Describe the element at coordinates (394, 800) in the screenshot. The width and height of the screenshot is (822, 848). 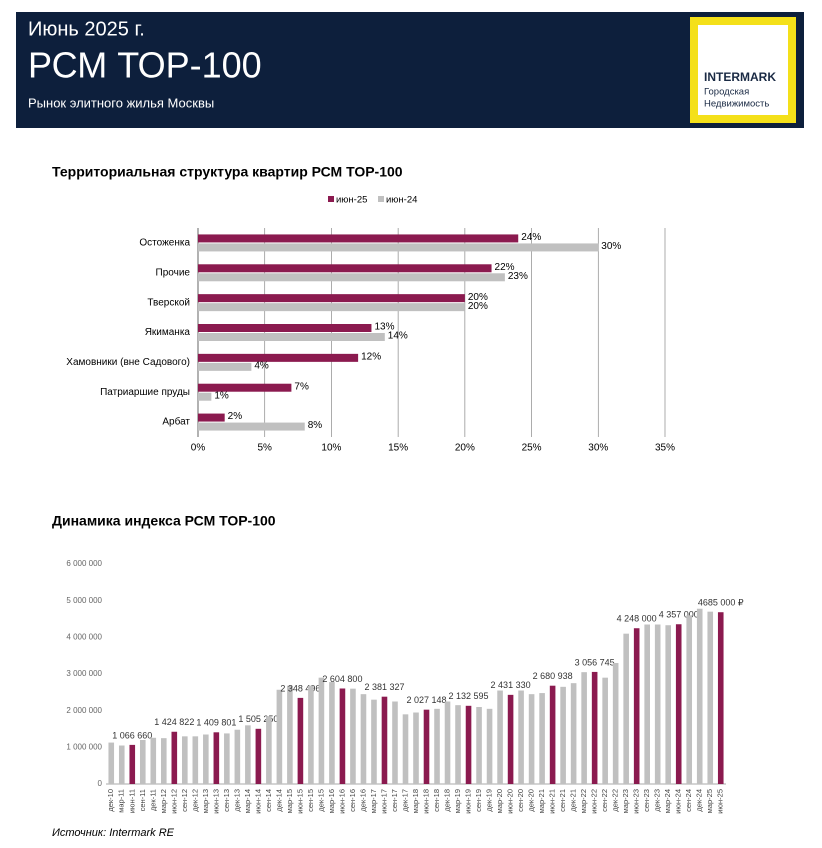
I see `x-tick-label: сен-17` at that location.